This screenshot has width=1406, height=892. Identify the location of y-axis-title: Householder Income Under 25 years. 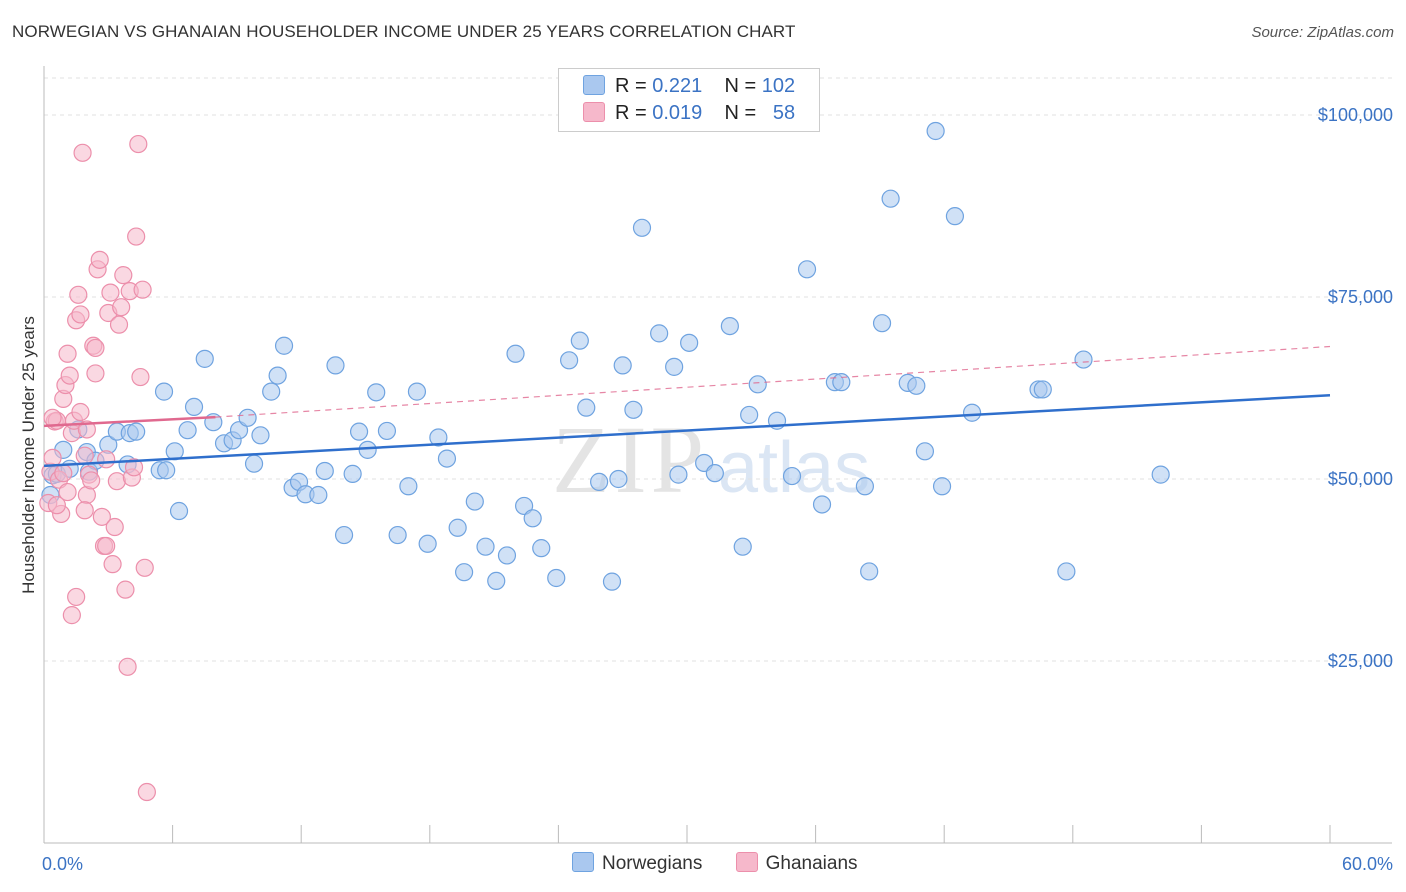
(28, 455).